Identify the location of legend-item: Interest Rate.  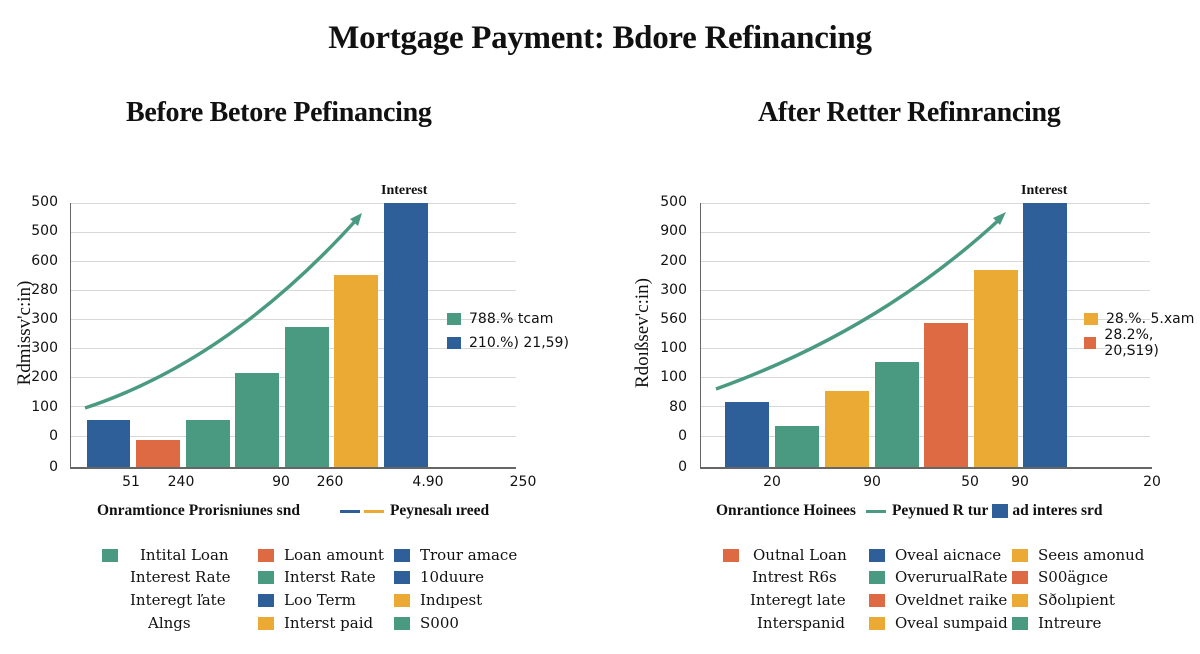
(180, 577).